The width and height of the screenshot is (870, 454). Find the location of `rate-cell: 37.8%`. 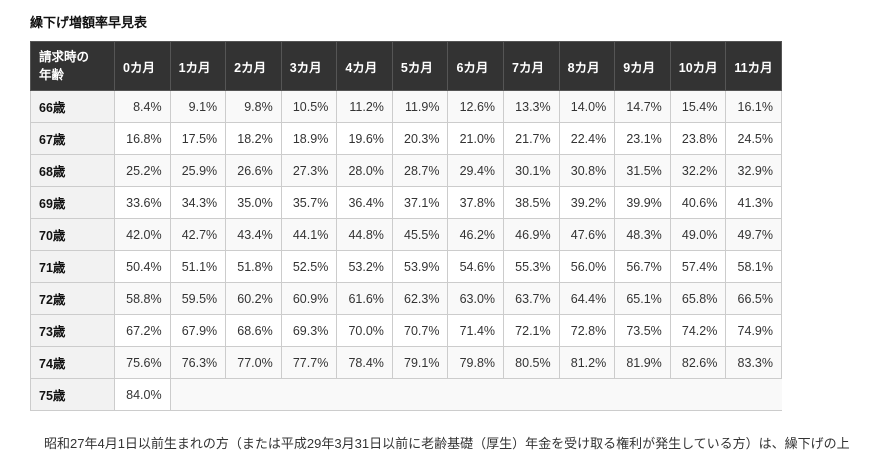

rate-cell: 37.8% is located at coordinates (476, 203).